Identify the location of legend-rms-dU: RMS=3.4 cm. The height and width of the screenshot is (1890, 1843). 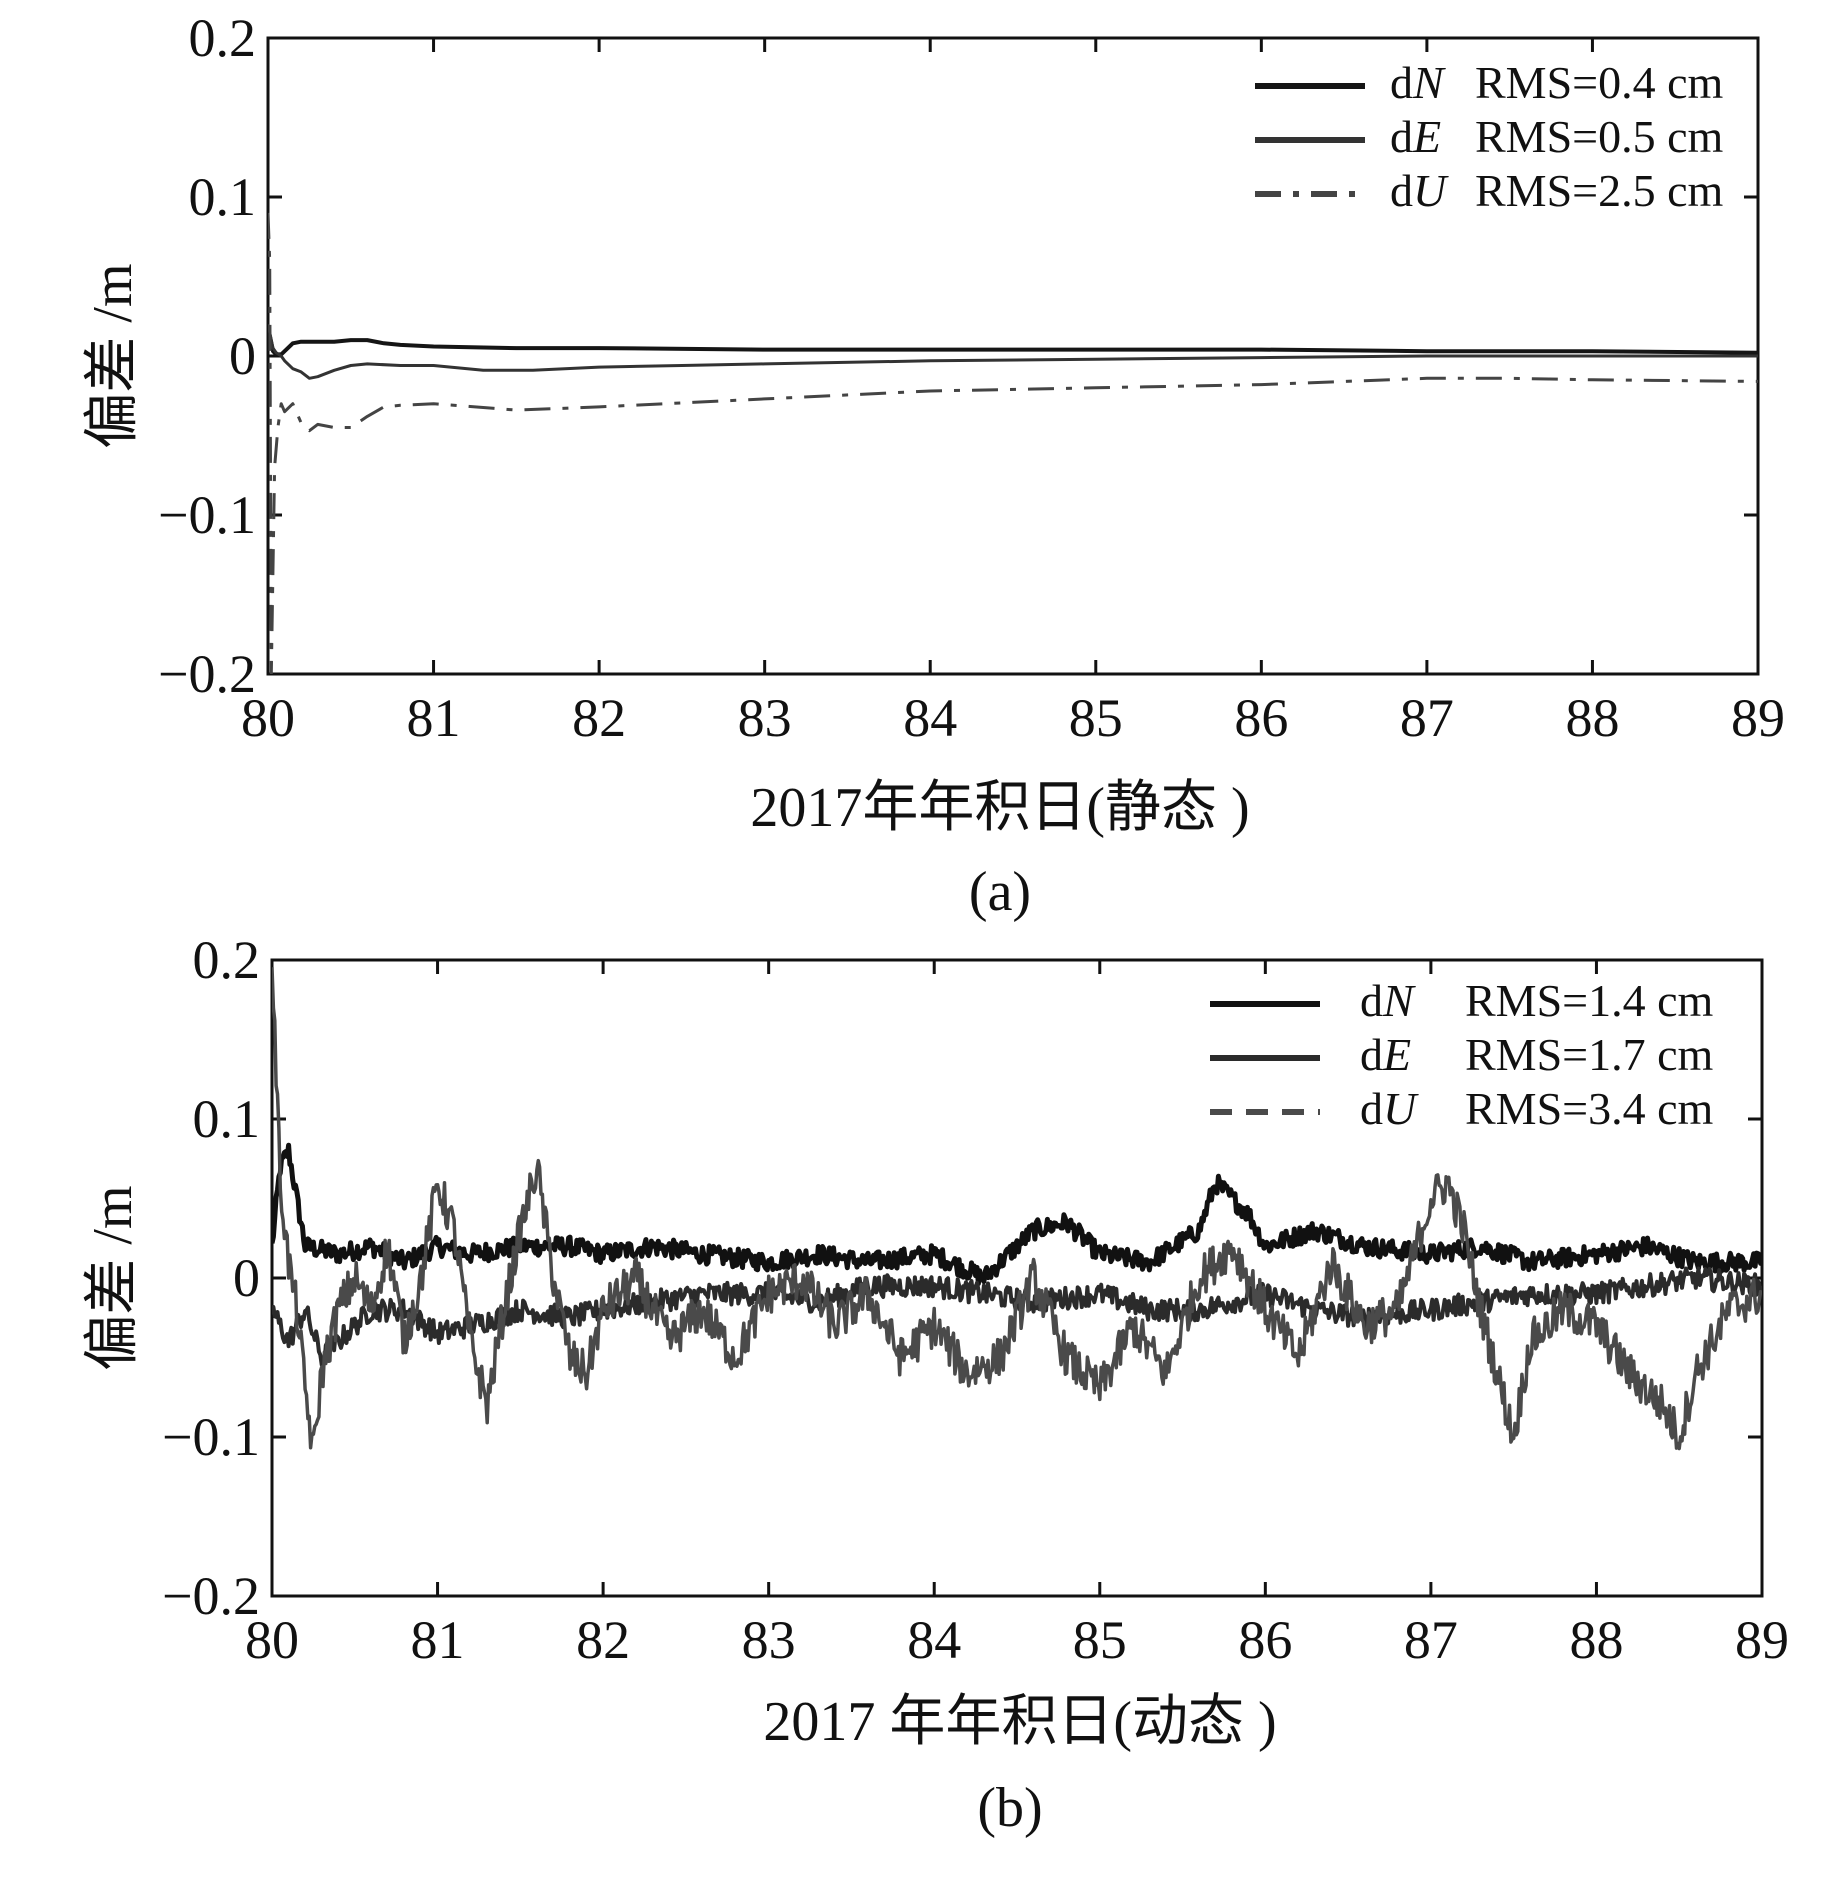
(1589, 1108).